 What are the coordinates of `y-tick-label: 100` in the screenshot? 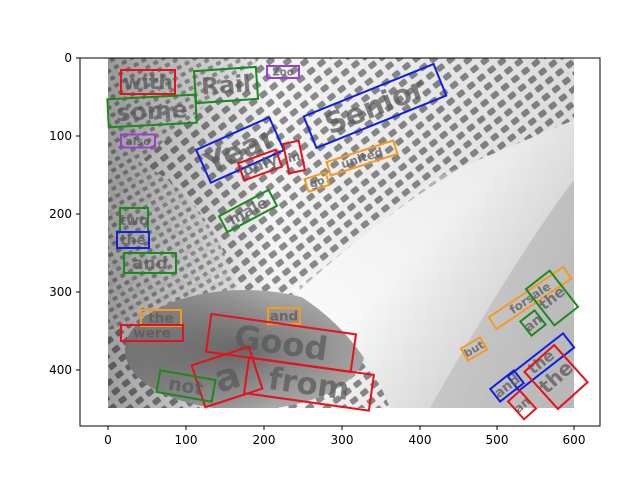 It's located at (60, 136).